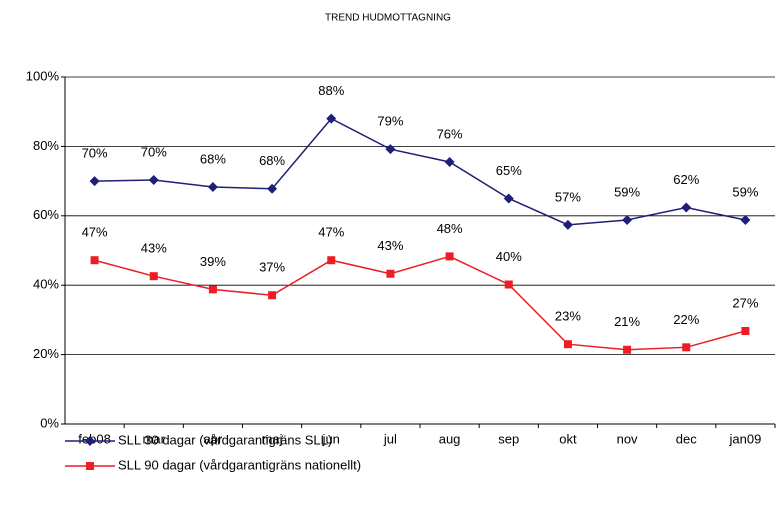 The height and width of the screenshot is (506, 776). What do you see at coordinates (390, 121) in the screenshot?
I see `data-label: 79%` at bounding box center [390, 121].